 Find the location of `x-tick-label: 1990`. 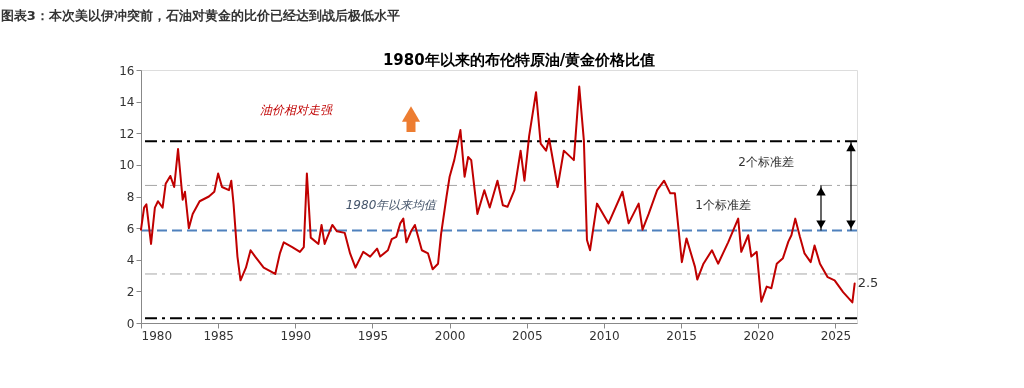

x-tick-label: 1990 is located at coordinates (296, 335).